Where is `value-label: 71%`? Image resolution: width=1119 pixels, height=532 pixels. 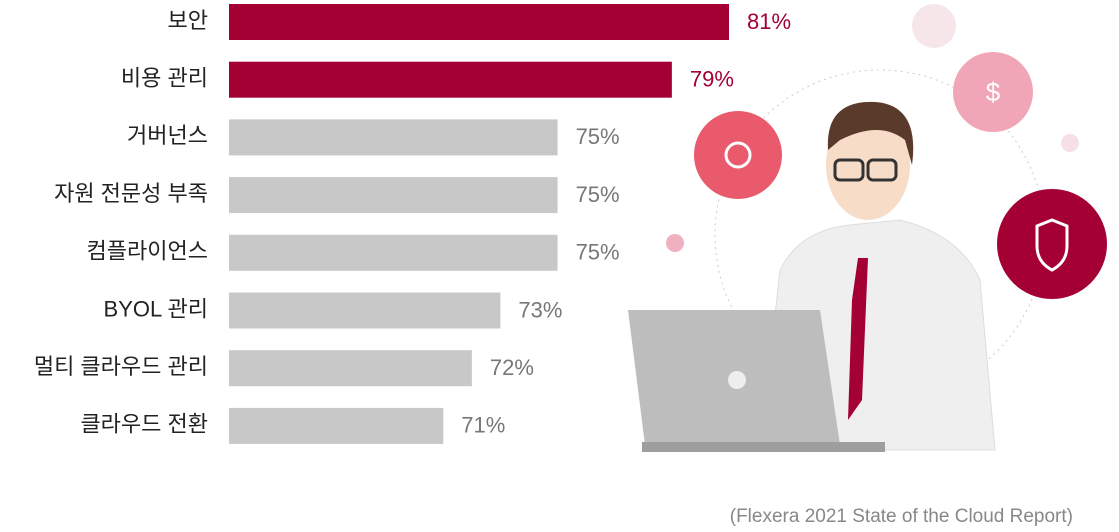
value-label: 71% is located at coordinates (483, 425).